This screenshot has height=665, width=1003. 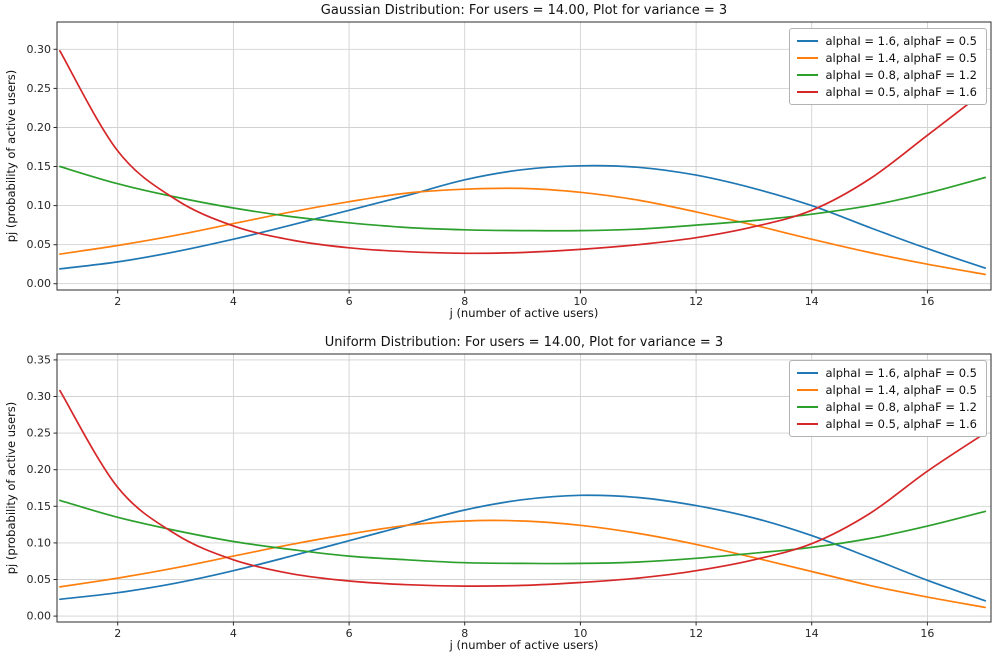 I want to click on y-tick-label: 0.35, so click(x=39, y=359).